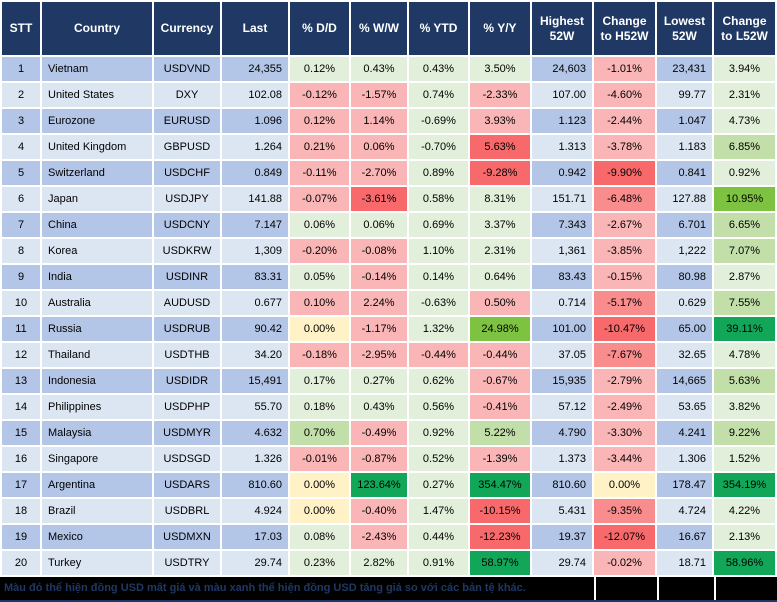 The width and height of the screenshot is (777, 602). I want to click on cell-yy: 24.98%, so click(500, 329).